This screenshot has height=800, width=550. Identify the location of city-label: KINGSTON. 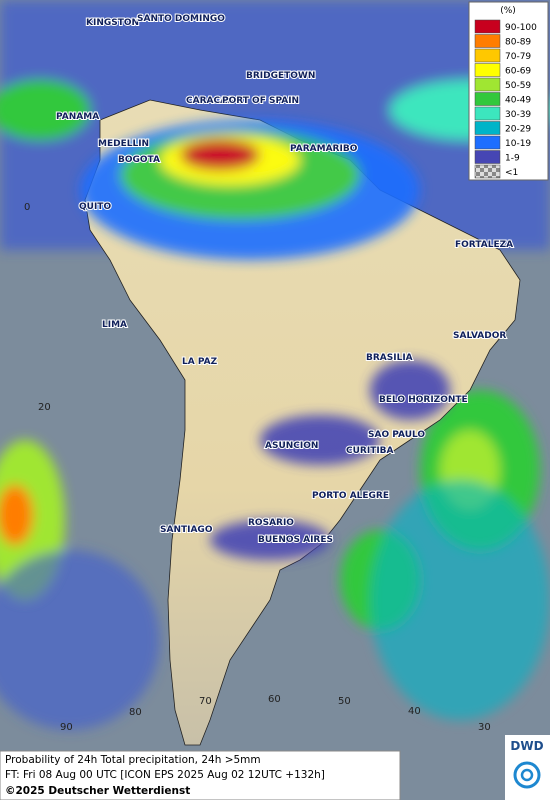
(112, 23).